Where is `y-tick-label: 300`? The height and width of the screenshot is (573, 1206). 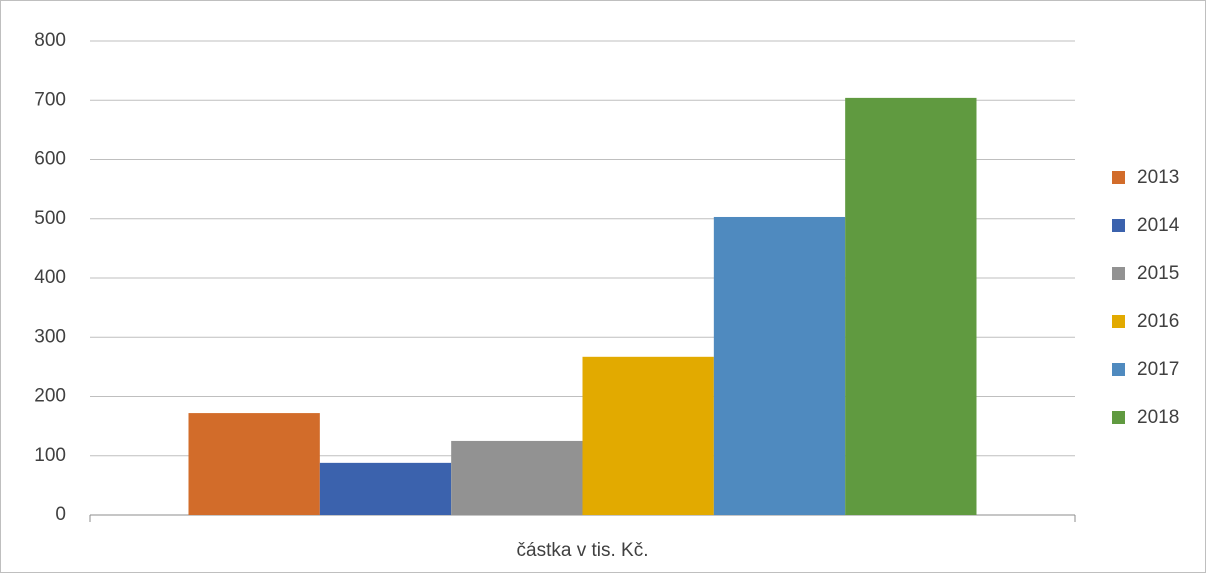 y-tick-label: 300 is located at coordinates (50, 336).